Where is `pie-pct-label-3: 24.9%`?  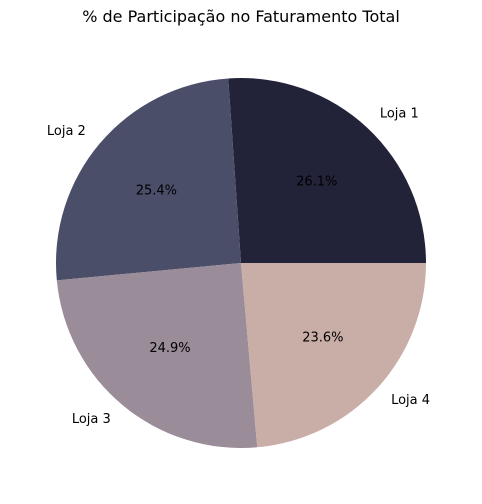
pie-pct-label-3: 24.9% is located at coordinates (169, 348).